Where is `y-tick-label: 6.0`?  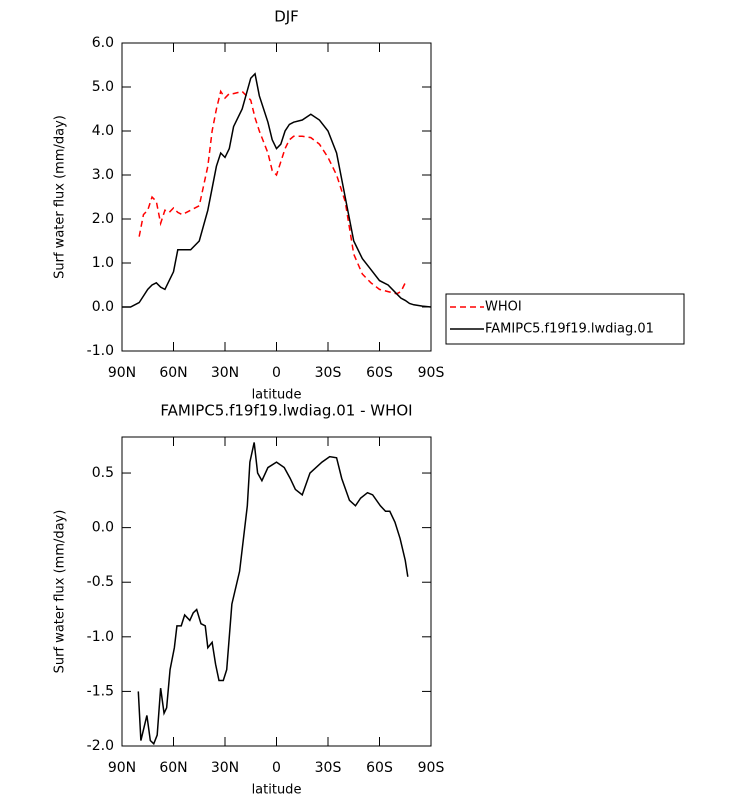
y-tick-label: 6.0 is located at coordinates (103, 43).